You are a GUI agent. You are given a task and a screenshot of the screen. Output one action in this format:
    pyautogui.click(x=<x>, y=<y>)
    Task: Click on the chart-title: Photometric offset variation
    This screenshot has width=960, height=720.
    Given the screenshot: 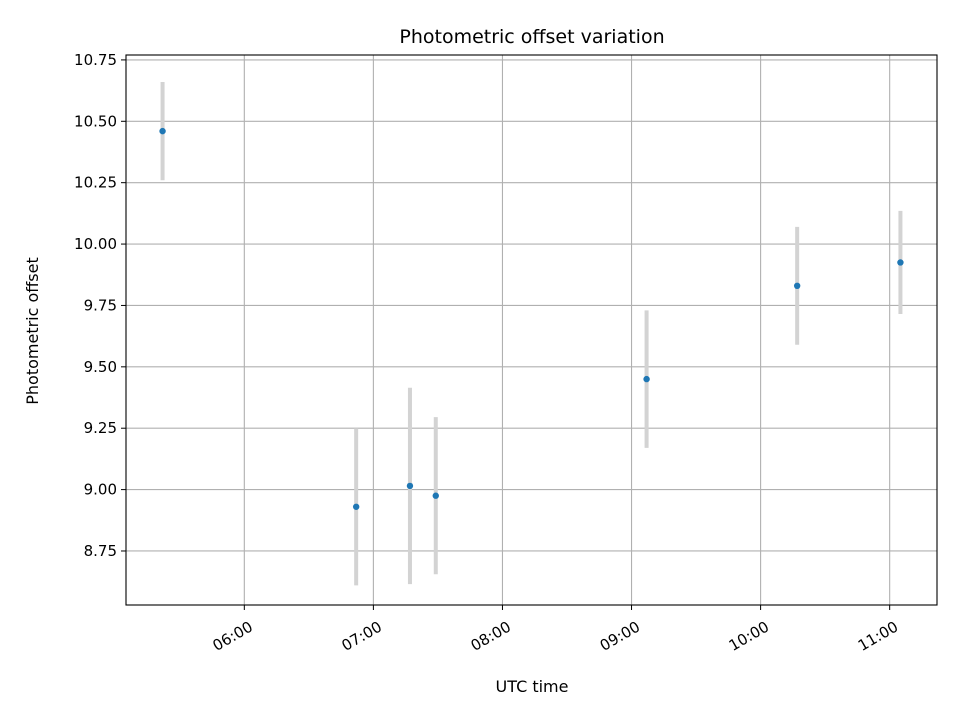 What is the action you would take?
    pyautogui.click(x=531, y=37)
    